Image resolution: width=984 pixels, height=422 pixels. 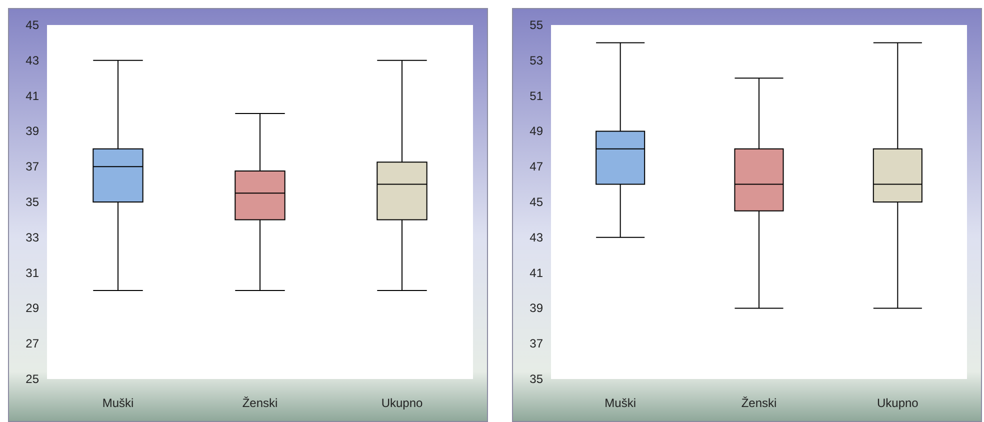 I want to click on y-tick-label: 27, so click(x=33, y=343).